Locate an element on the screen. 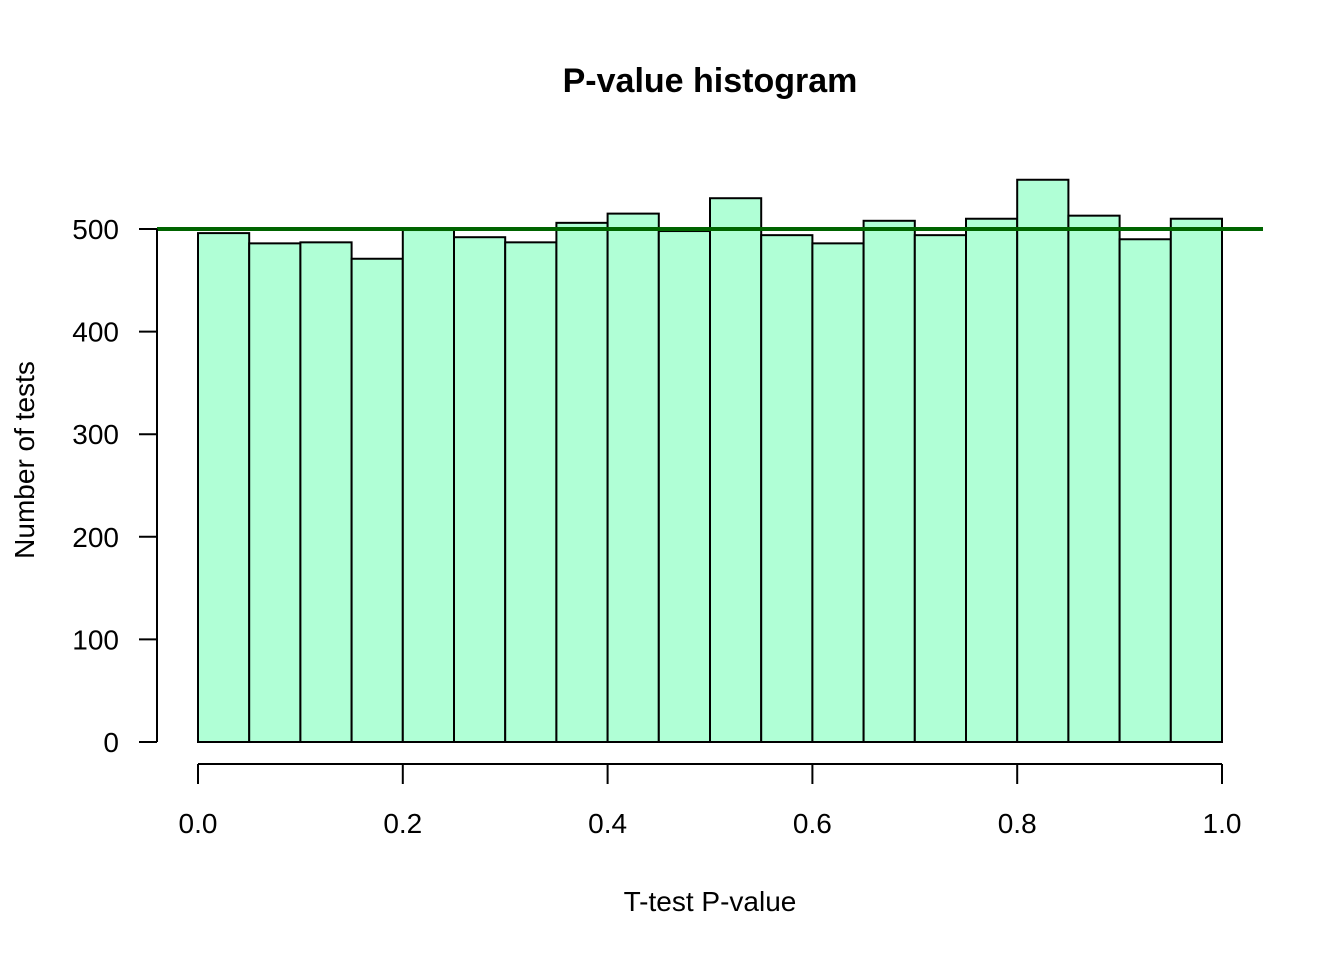  x-tick-label-4: 0.8 is located at coordinates (1017, 823).